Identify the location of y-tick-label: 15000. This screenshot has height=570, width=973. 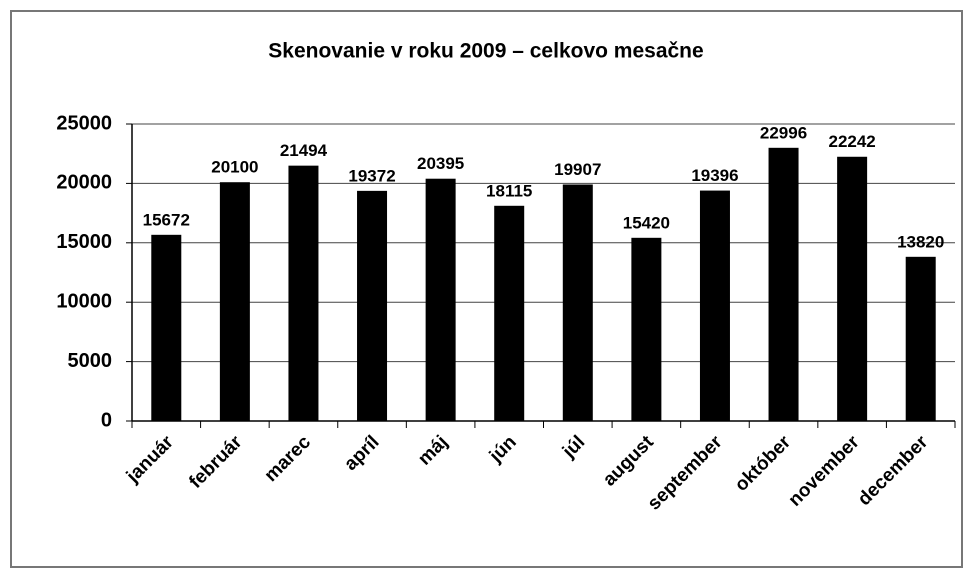
(84, 242).